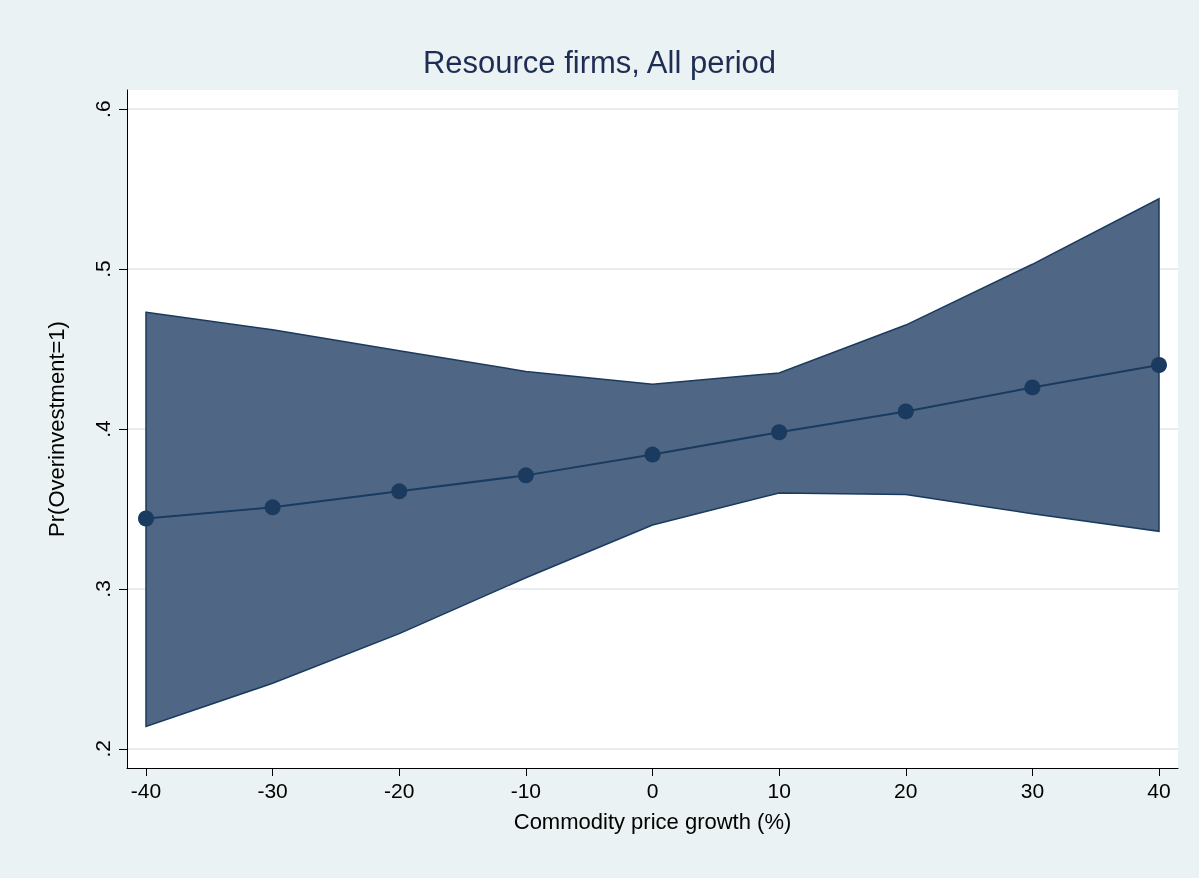 The height and width of the screenshot is (878, 1199). I want to click on x-tick-label: -10, so click(526, 790).